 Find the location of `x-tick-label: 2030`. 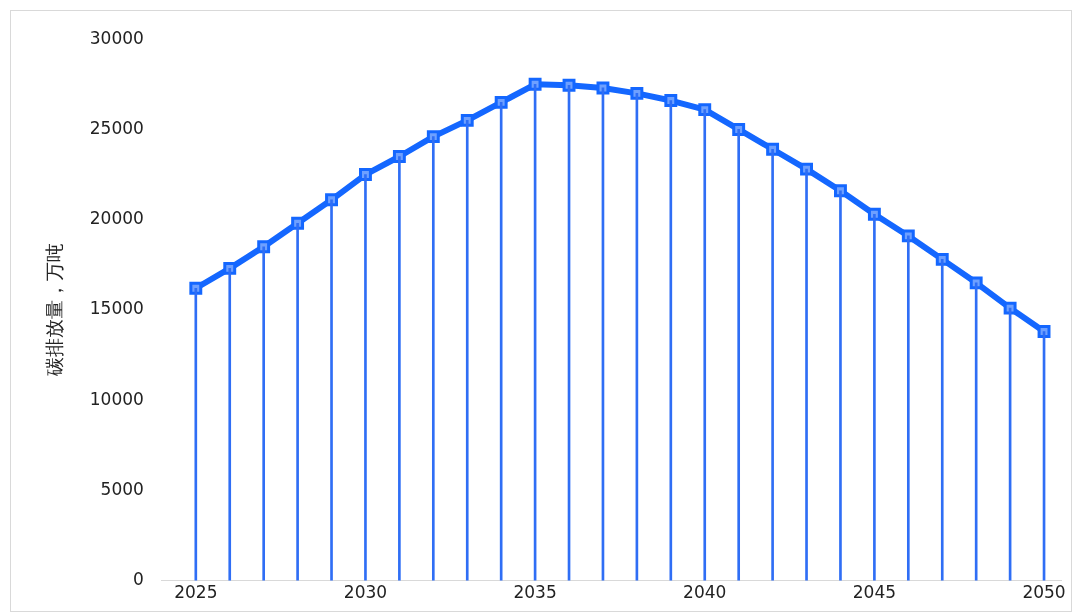

x-tick-label: 2030 is located at coordinates (365, 592).